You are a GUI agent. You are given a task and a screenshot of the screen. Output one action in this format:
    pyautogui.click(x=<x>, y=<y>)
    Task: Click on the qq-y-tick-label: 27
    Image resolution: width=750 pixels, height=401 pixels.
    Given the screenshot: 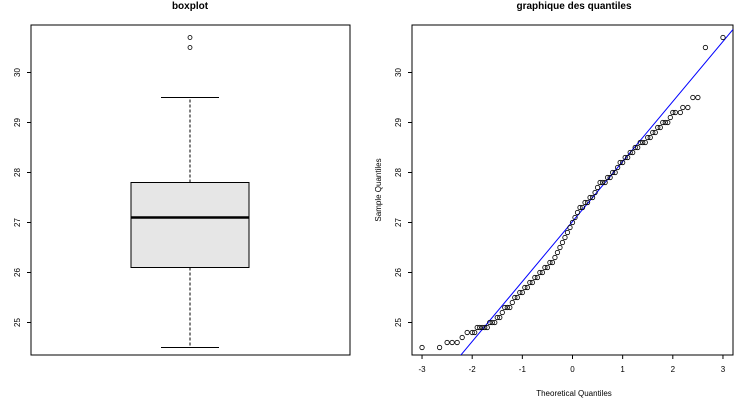 What is the action you would take?
    pyautogui.click(x=398, y=222)
    